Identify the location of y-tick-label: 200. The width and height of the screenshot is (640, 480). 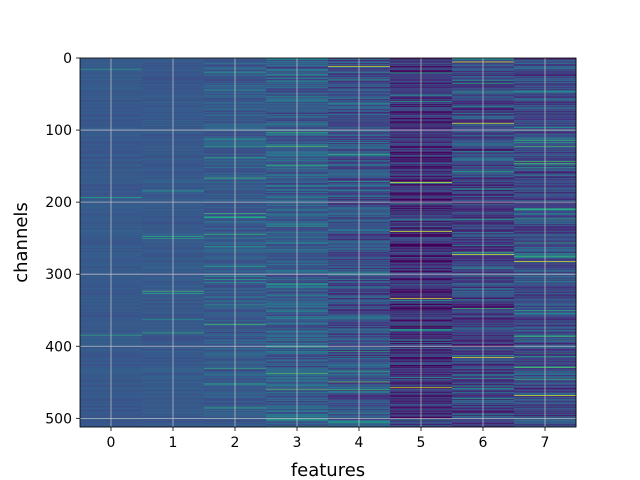
(58, 203).